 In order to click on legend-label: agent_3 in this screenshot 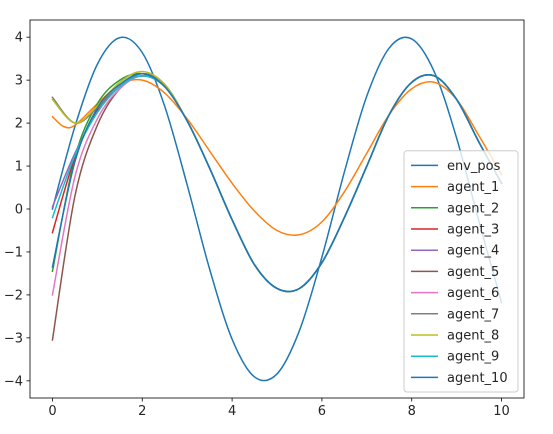, I will do `click(473, 230)`.